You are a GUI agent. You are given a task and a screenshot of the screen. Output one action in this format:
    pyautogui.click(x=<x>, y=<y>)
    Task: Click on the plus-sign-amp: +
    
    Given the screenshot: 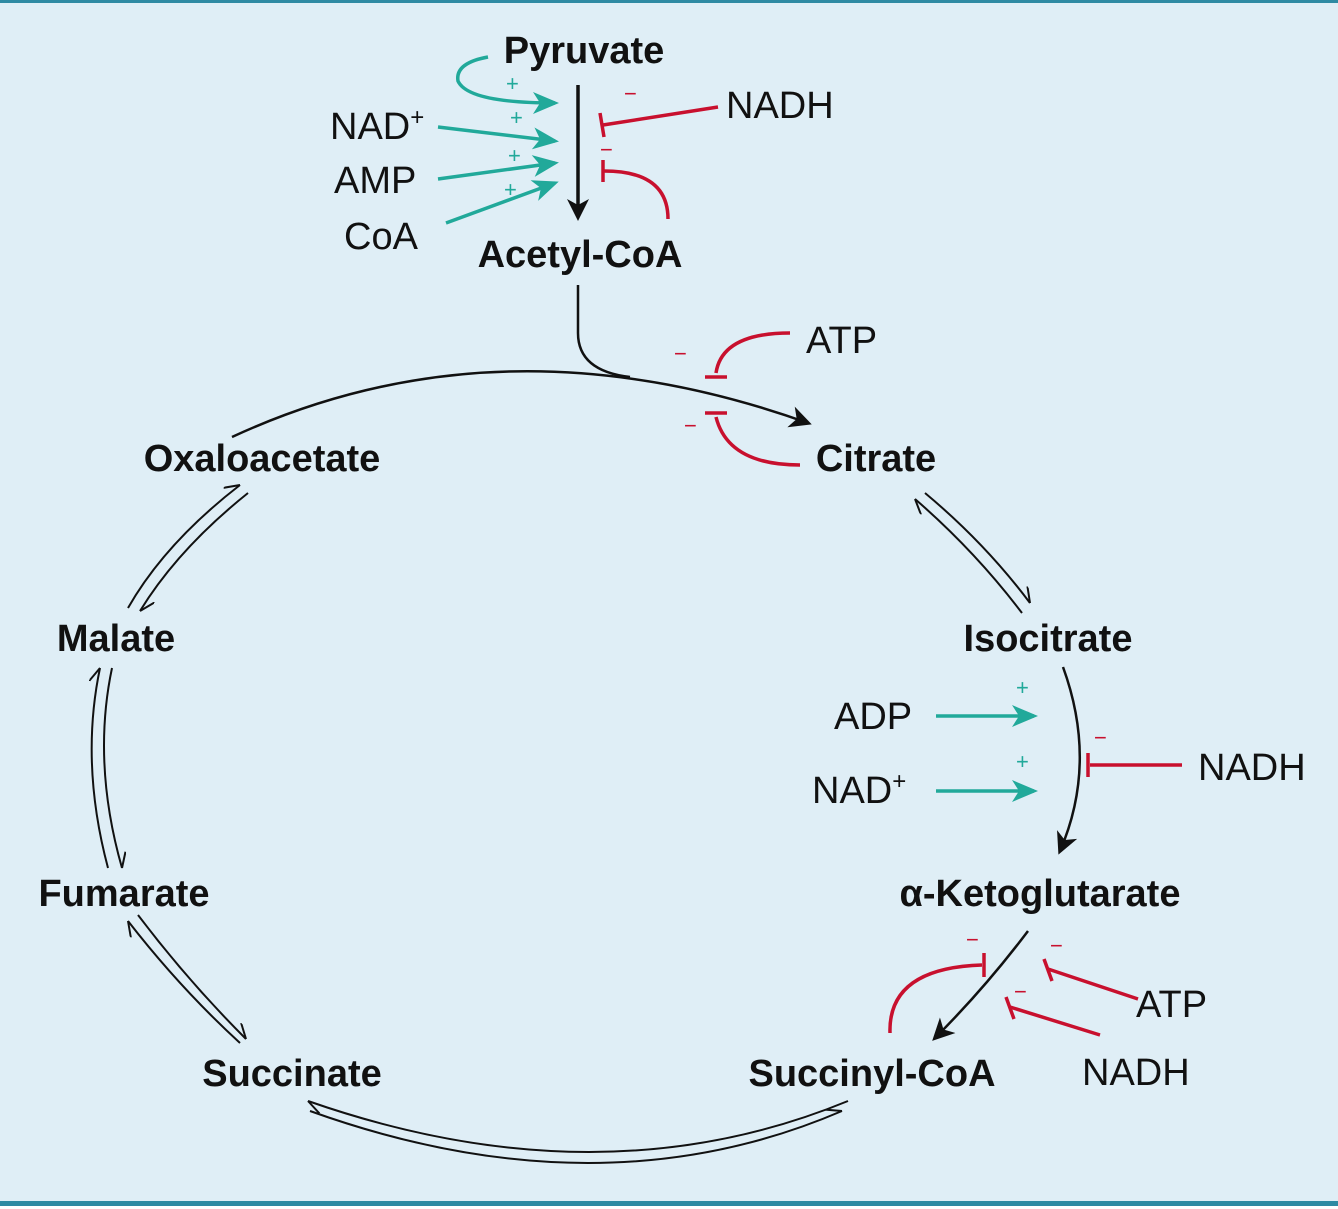 What is the action you would take?
    pyautogui.click(x=514, y=155)
    